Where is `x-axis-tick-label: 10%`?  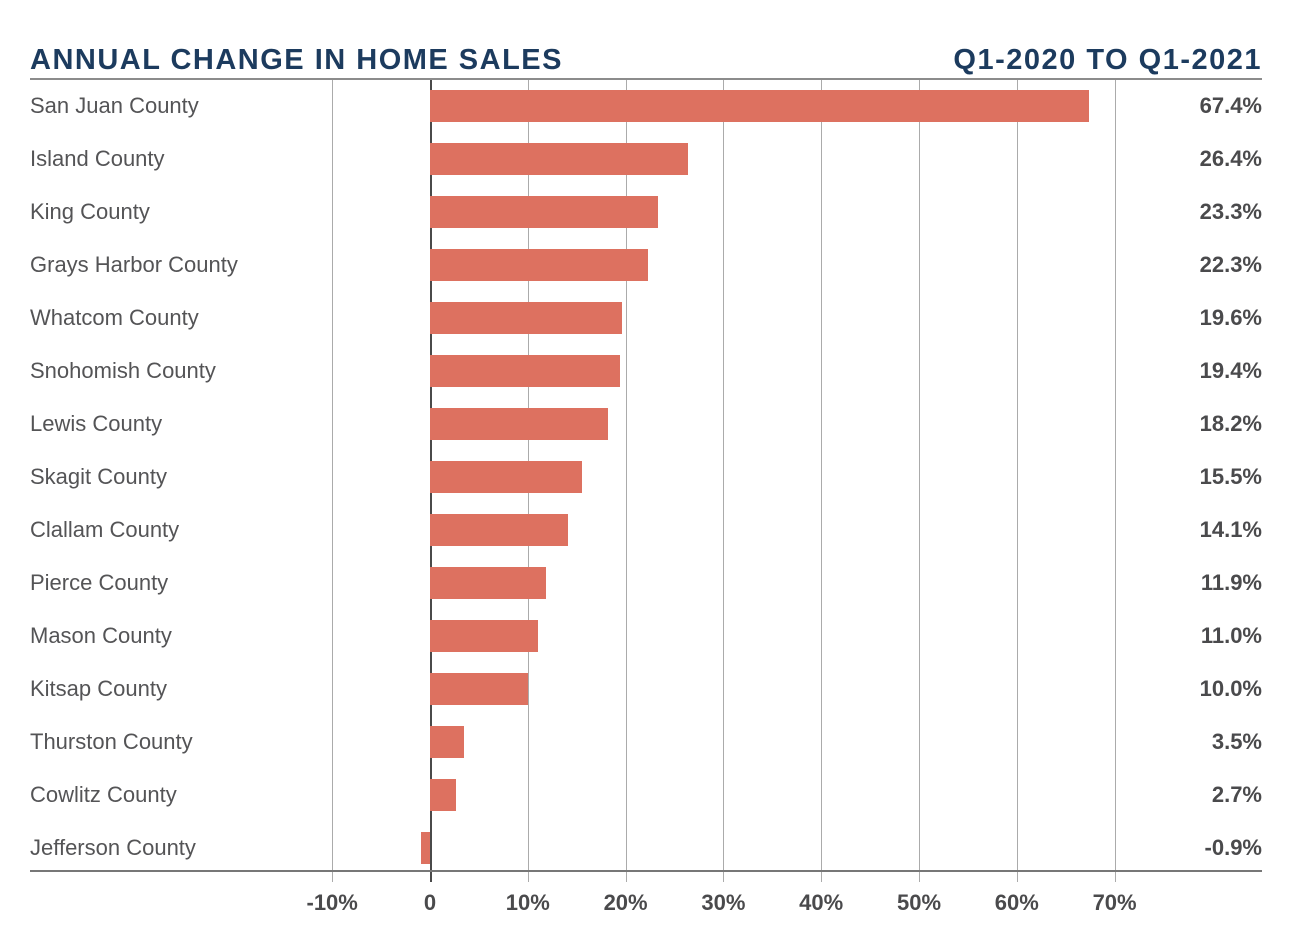 x-axis-tick-label: 10% is located at coordinates (527, 902).